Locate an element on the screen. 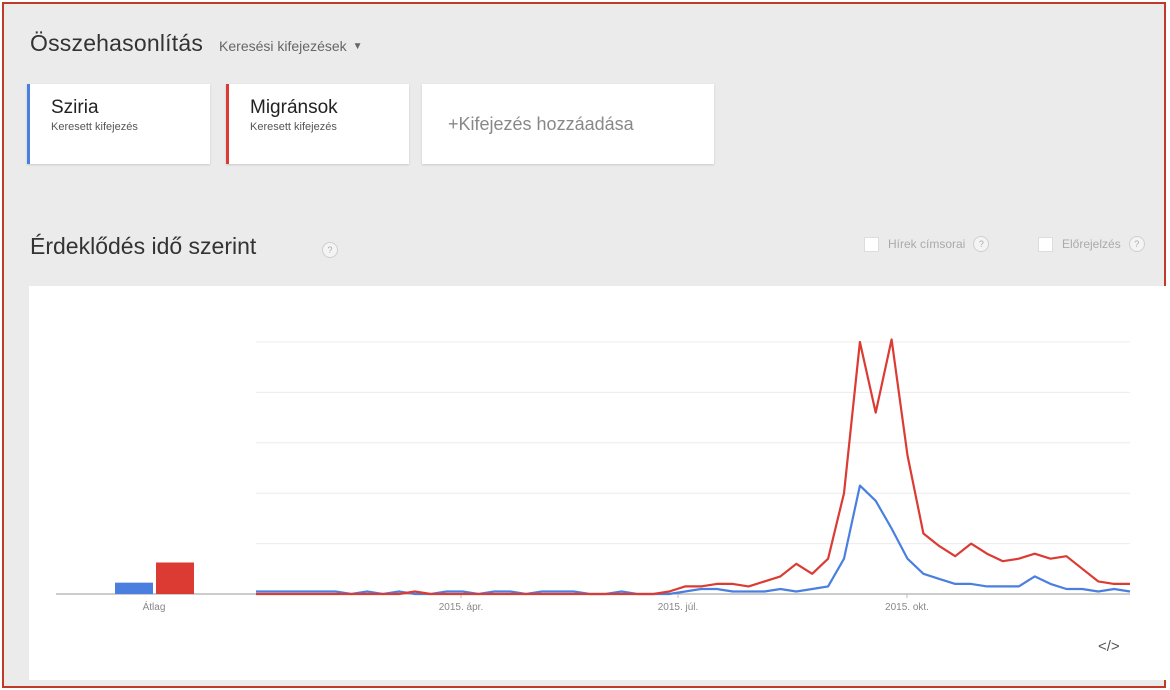 This screenshot has width=1170, height=690. embed-code-icon: </> is located at coordinates (1109, 646).